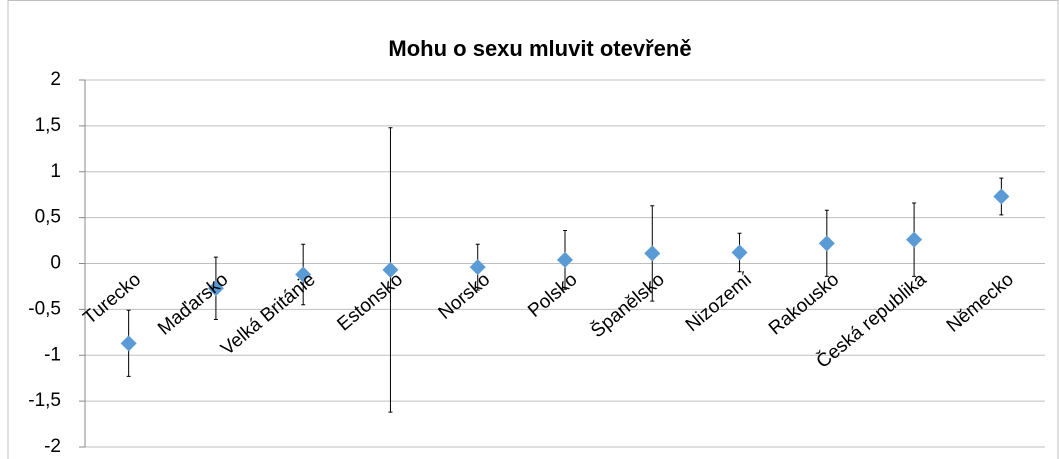  I want to click on y-tick-label: 0, so click(55, 263).